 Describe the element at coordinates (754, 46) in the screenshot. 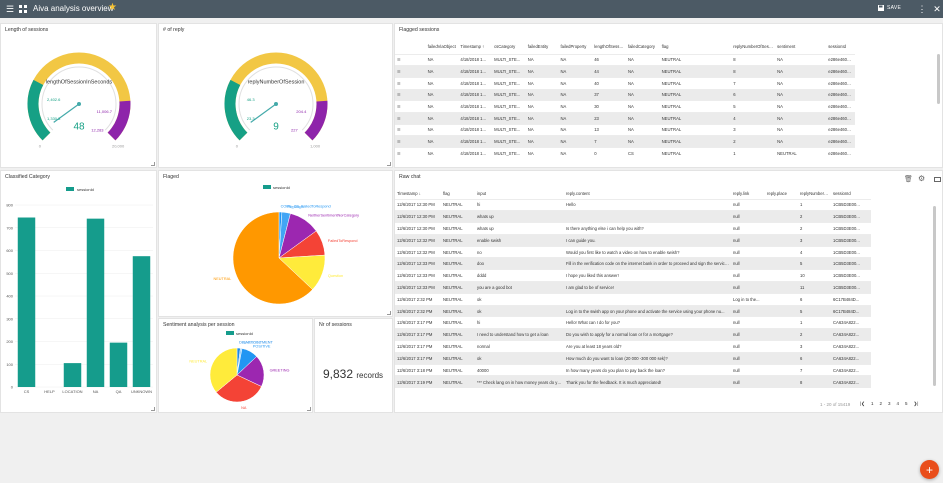

I see `column-header: replyNumberOfSession` at that location.